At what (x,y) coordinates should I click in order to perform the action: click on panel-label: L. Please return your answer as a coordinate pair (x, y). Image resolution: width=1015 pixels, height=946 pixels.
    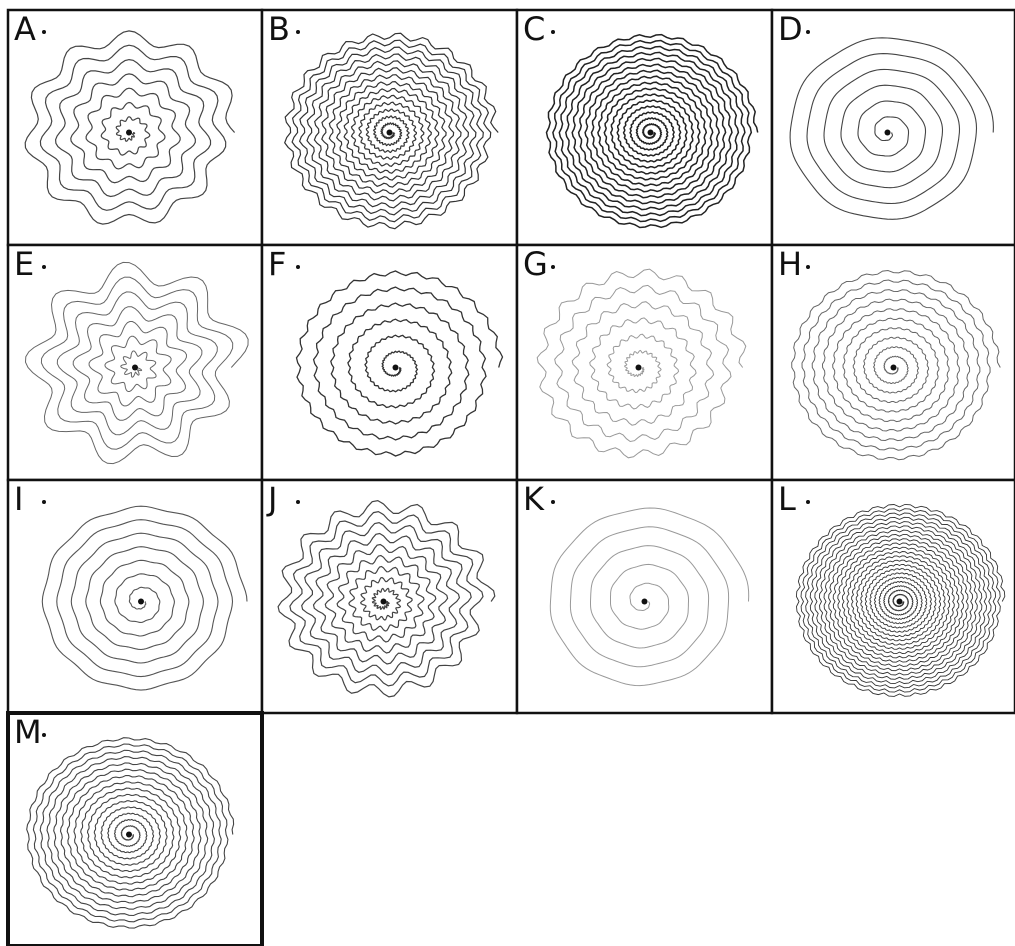
    Looking at the image, I should click on (787, 499).